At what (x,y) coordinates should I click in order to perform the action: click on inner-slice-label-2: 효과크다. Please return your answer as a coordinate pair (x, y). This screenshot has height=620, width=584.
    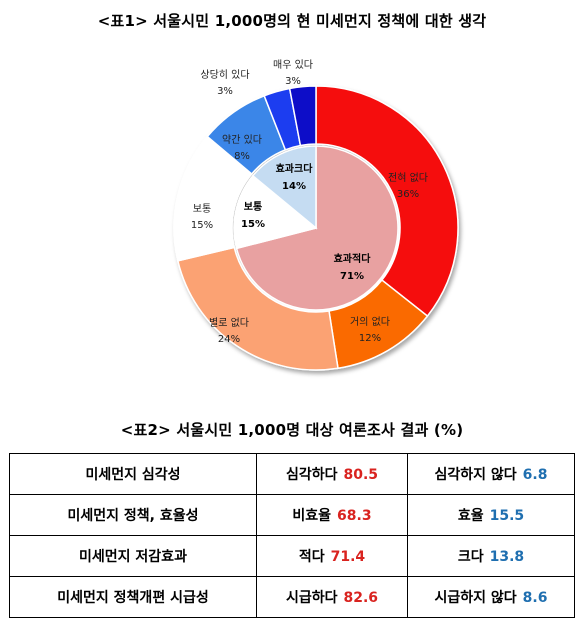
    Looking at the image, I should click on (295, 168).